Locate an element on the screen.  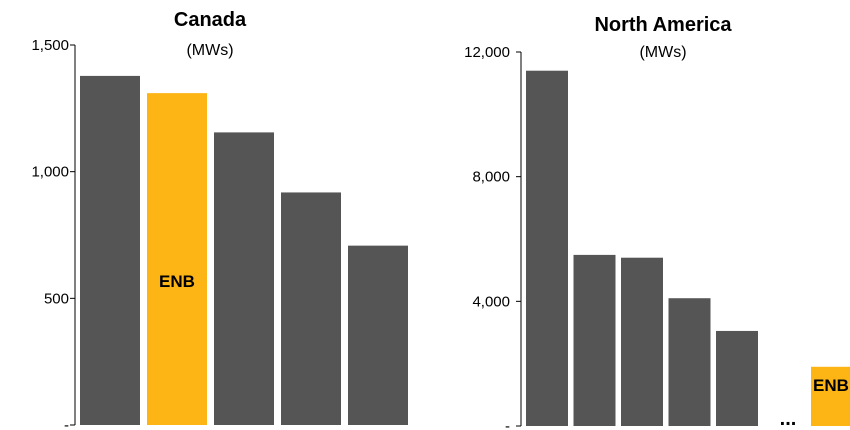
y-tick-label: 4,000 is located at coordinates (491, 301).